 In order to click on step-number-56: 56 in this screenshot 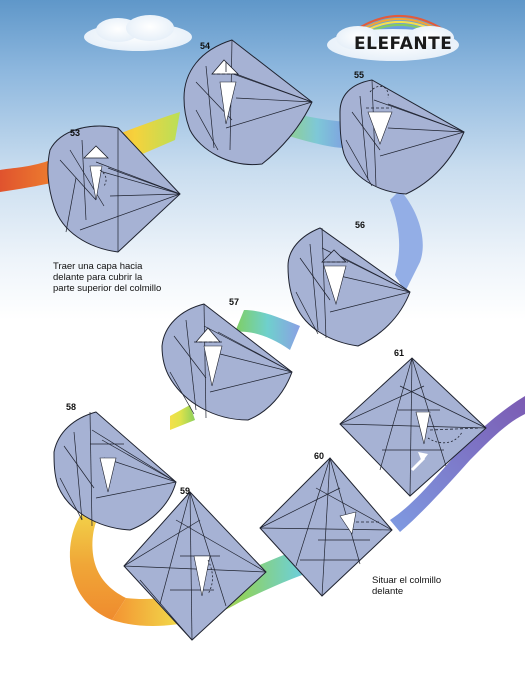, I will do `click(360, 225)`.